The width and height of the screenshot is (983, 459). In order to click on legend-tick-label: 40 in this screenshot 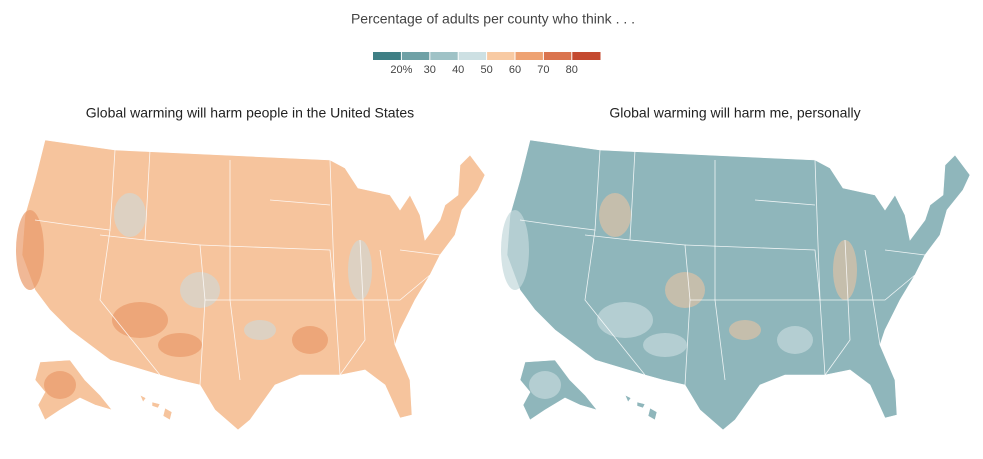, I will do `click(458, 70)`.